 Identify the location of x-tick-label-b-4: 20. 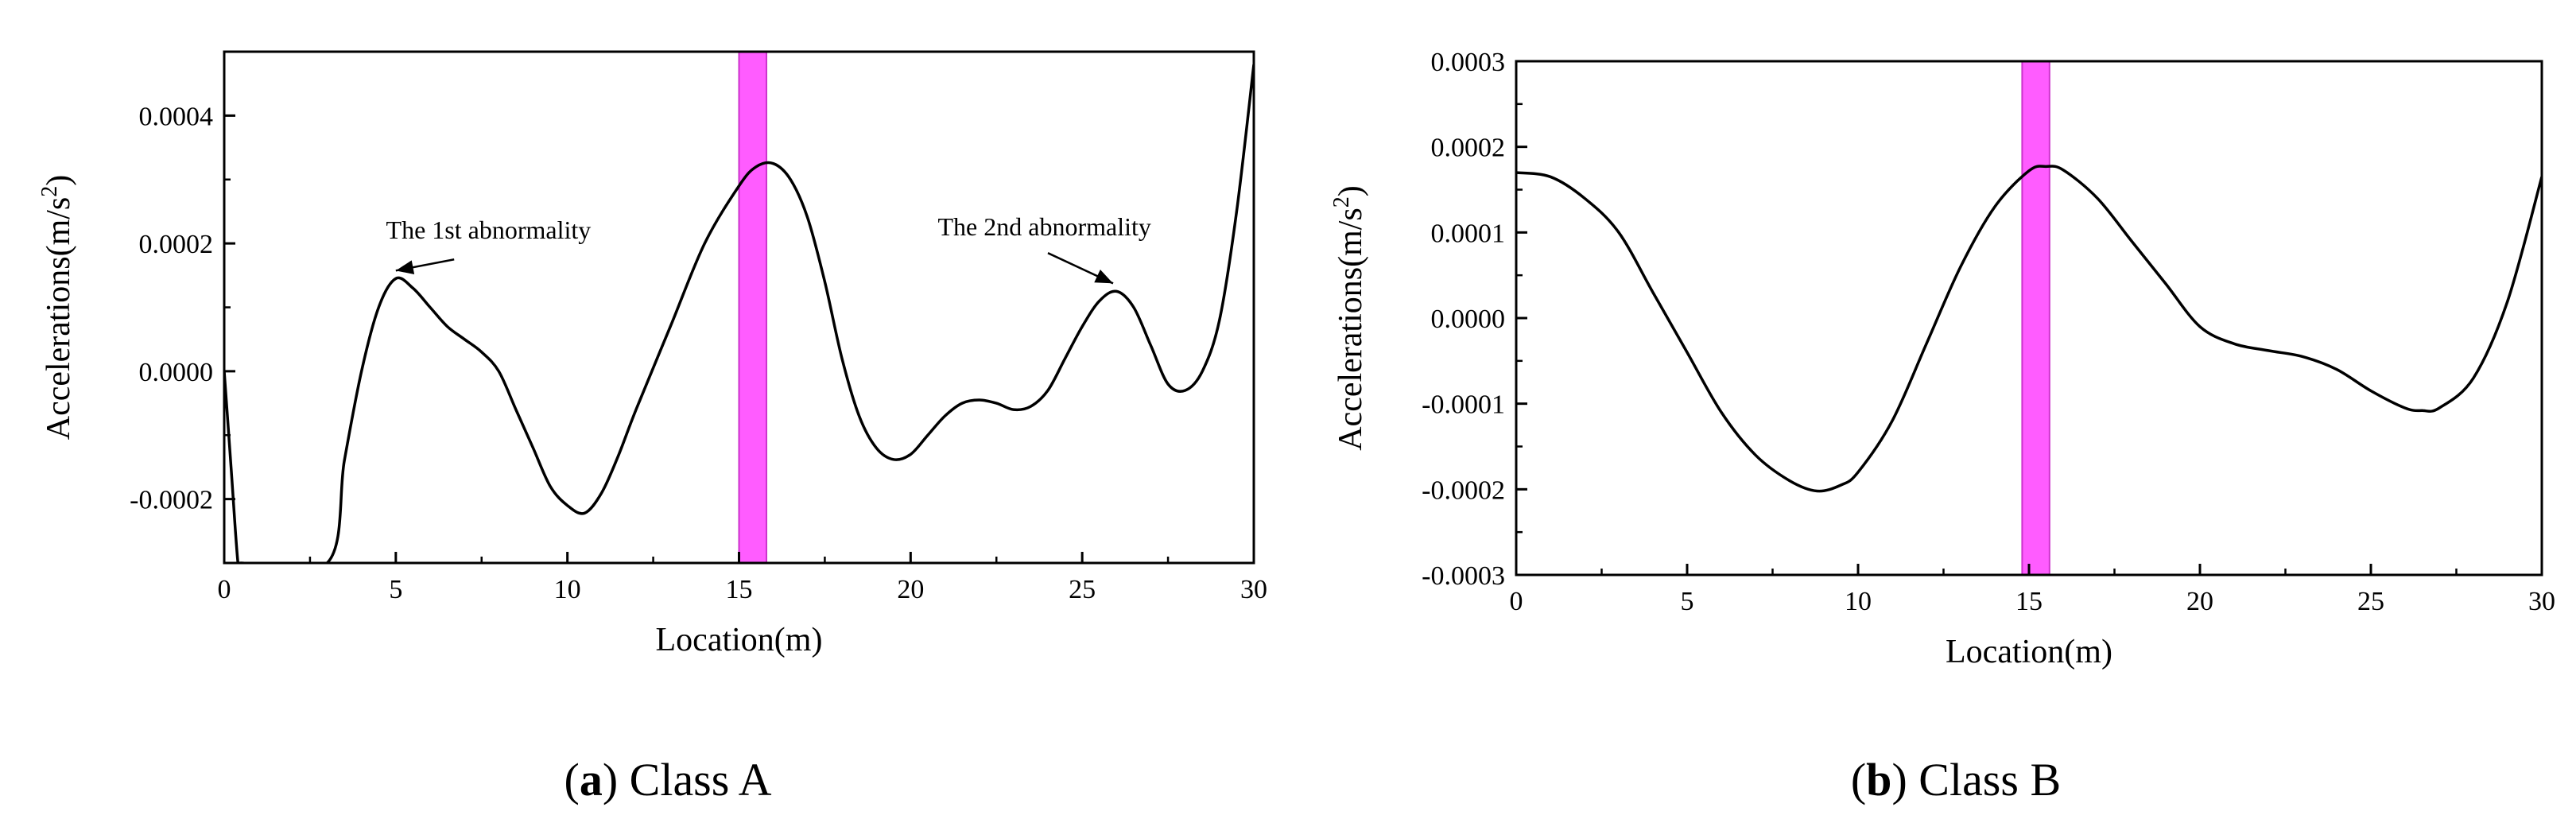
(2199, 601).